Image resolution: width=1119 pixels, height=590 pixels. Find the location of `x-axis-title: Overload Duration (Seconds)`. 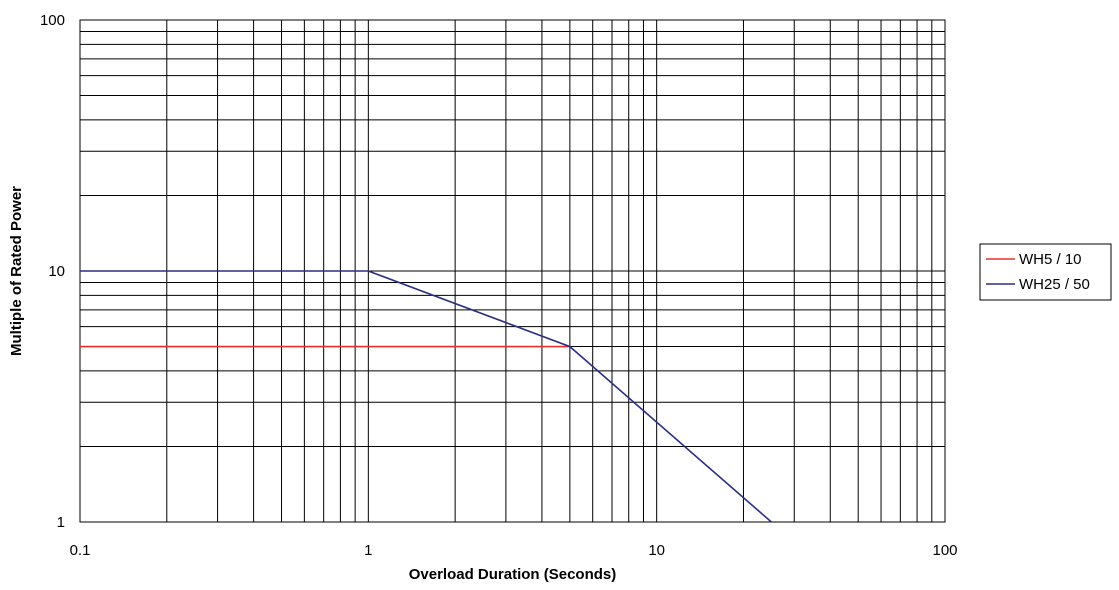

x-axis-title: Overload Duration (Seconds) is located at coordinates (513, 574).